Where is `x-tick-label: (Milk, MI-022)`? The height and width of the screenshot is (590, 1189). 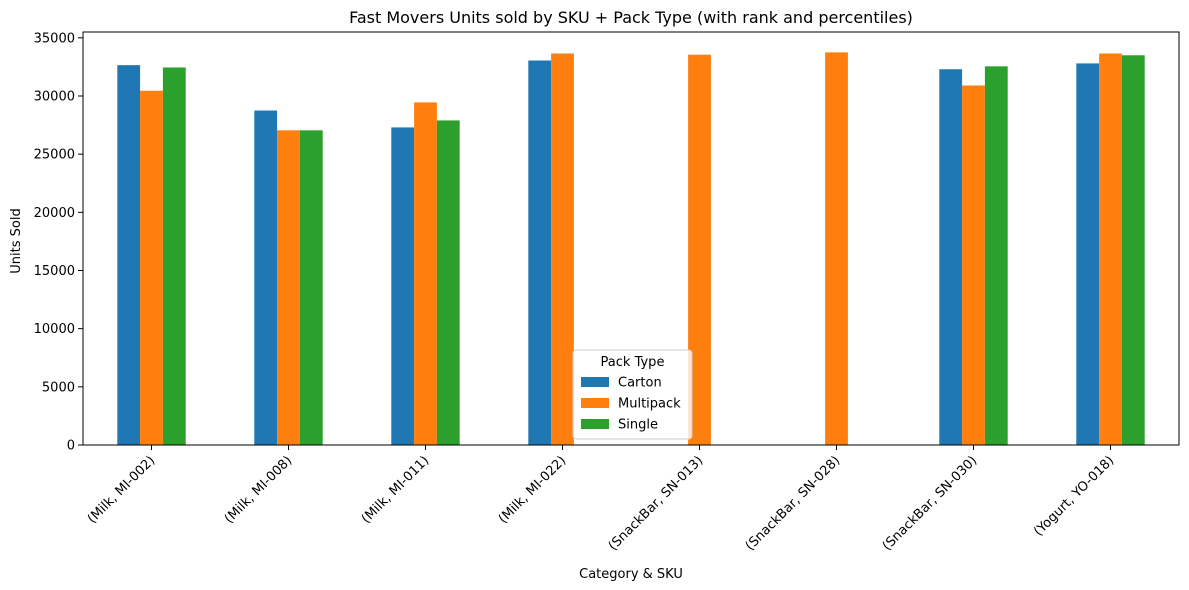 x-tick-label: (Milk, MI-022) is located at coordinates (532, 489).